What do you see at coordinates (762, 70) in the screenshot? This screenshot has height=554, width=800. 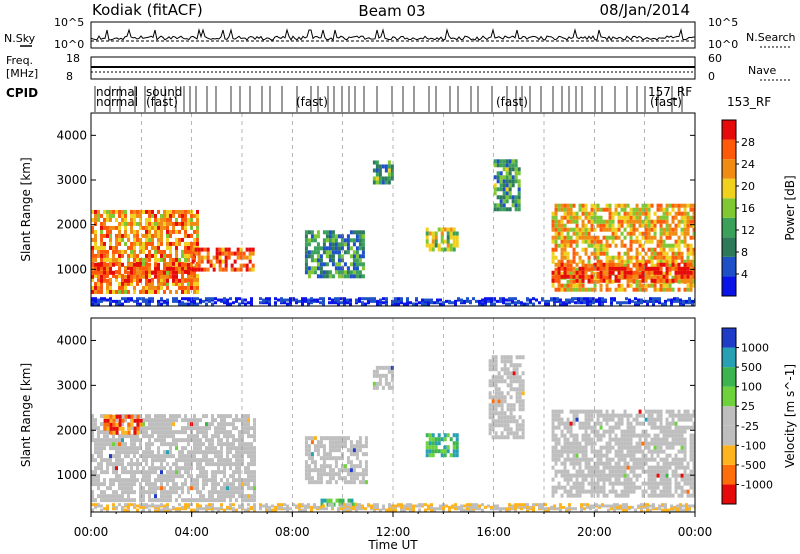 I see `nave-label: Nave` at bounding box center [762, 70].